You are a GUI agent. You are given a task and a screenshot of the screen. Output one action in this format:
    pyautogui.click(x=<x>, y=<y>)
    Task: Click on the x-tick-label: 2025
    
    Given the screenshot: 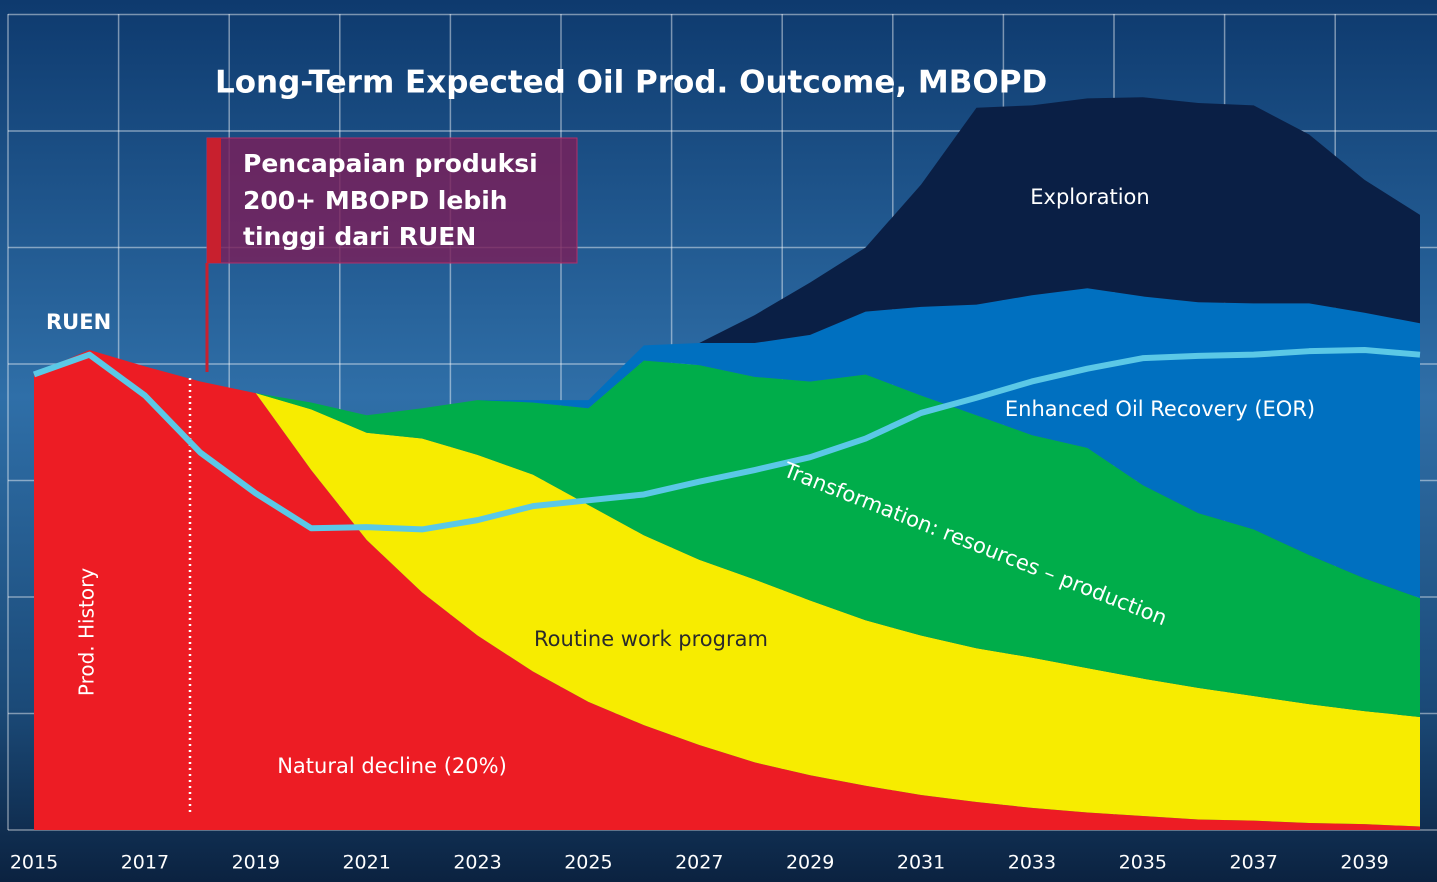 What is the action you would take?
    pyautogui.click(x=588, y=863)
    